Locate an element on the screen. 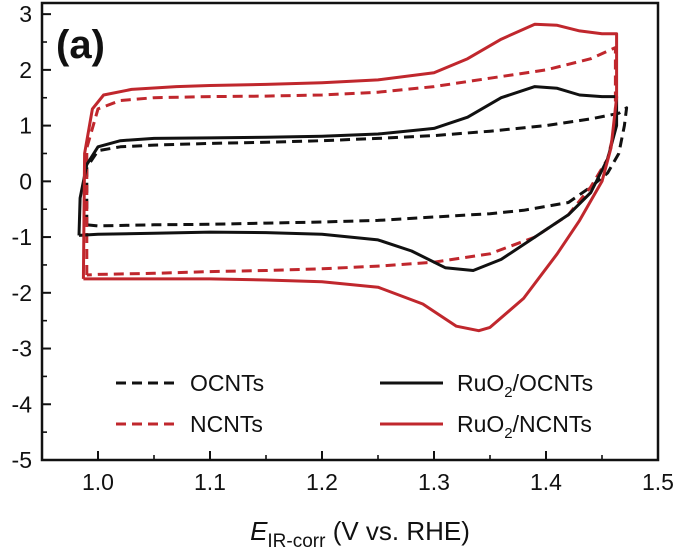 The image size is (686, 559). y-tick-label: 1 is located at coordinates (25, 126).